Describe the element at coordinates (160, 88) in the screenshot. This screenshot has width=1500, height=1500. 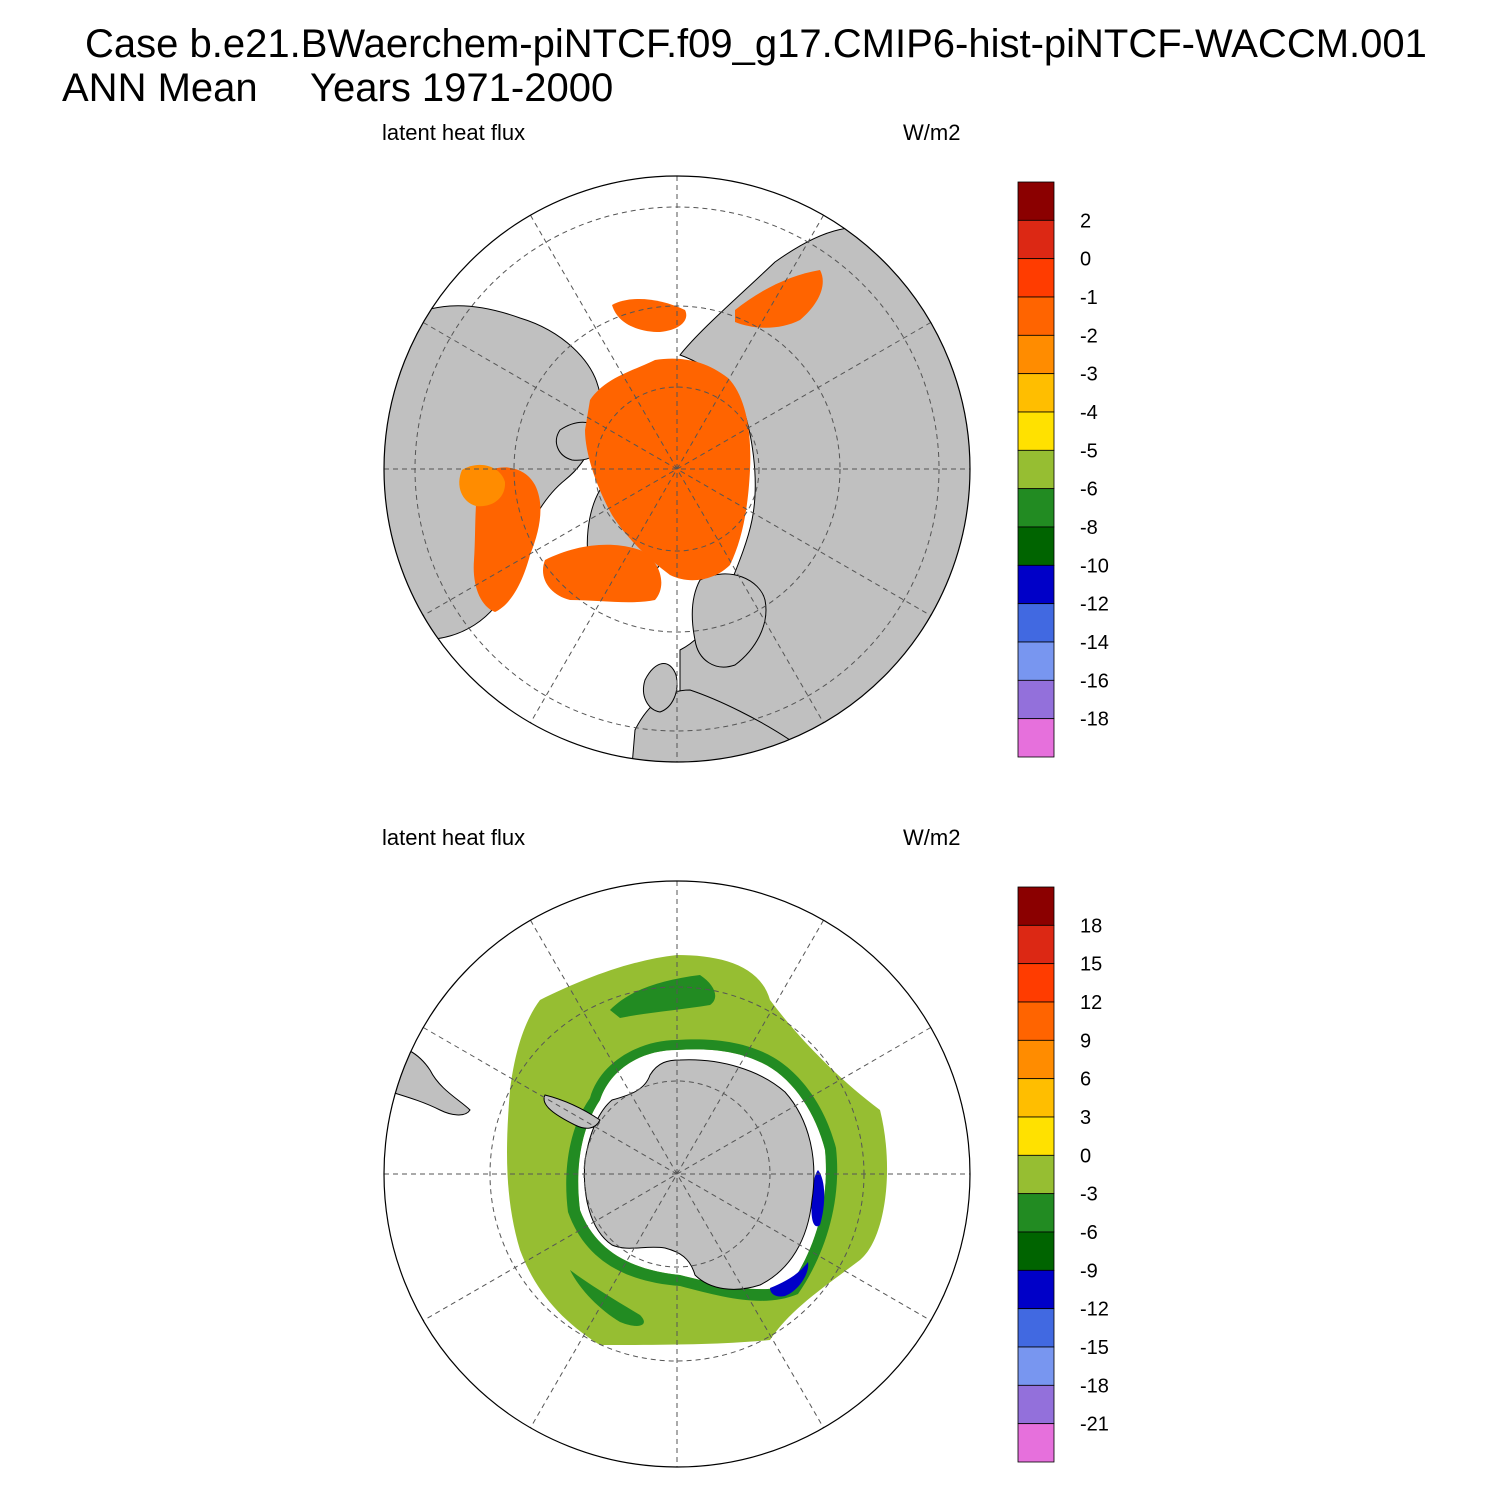
I see `mean-label: ANN Mean` at that location.